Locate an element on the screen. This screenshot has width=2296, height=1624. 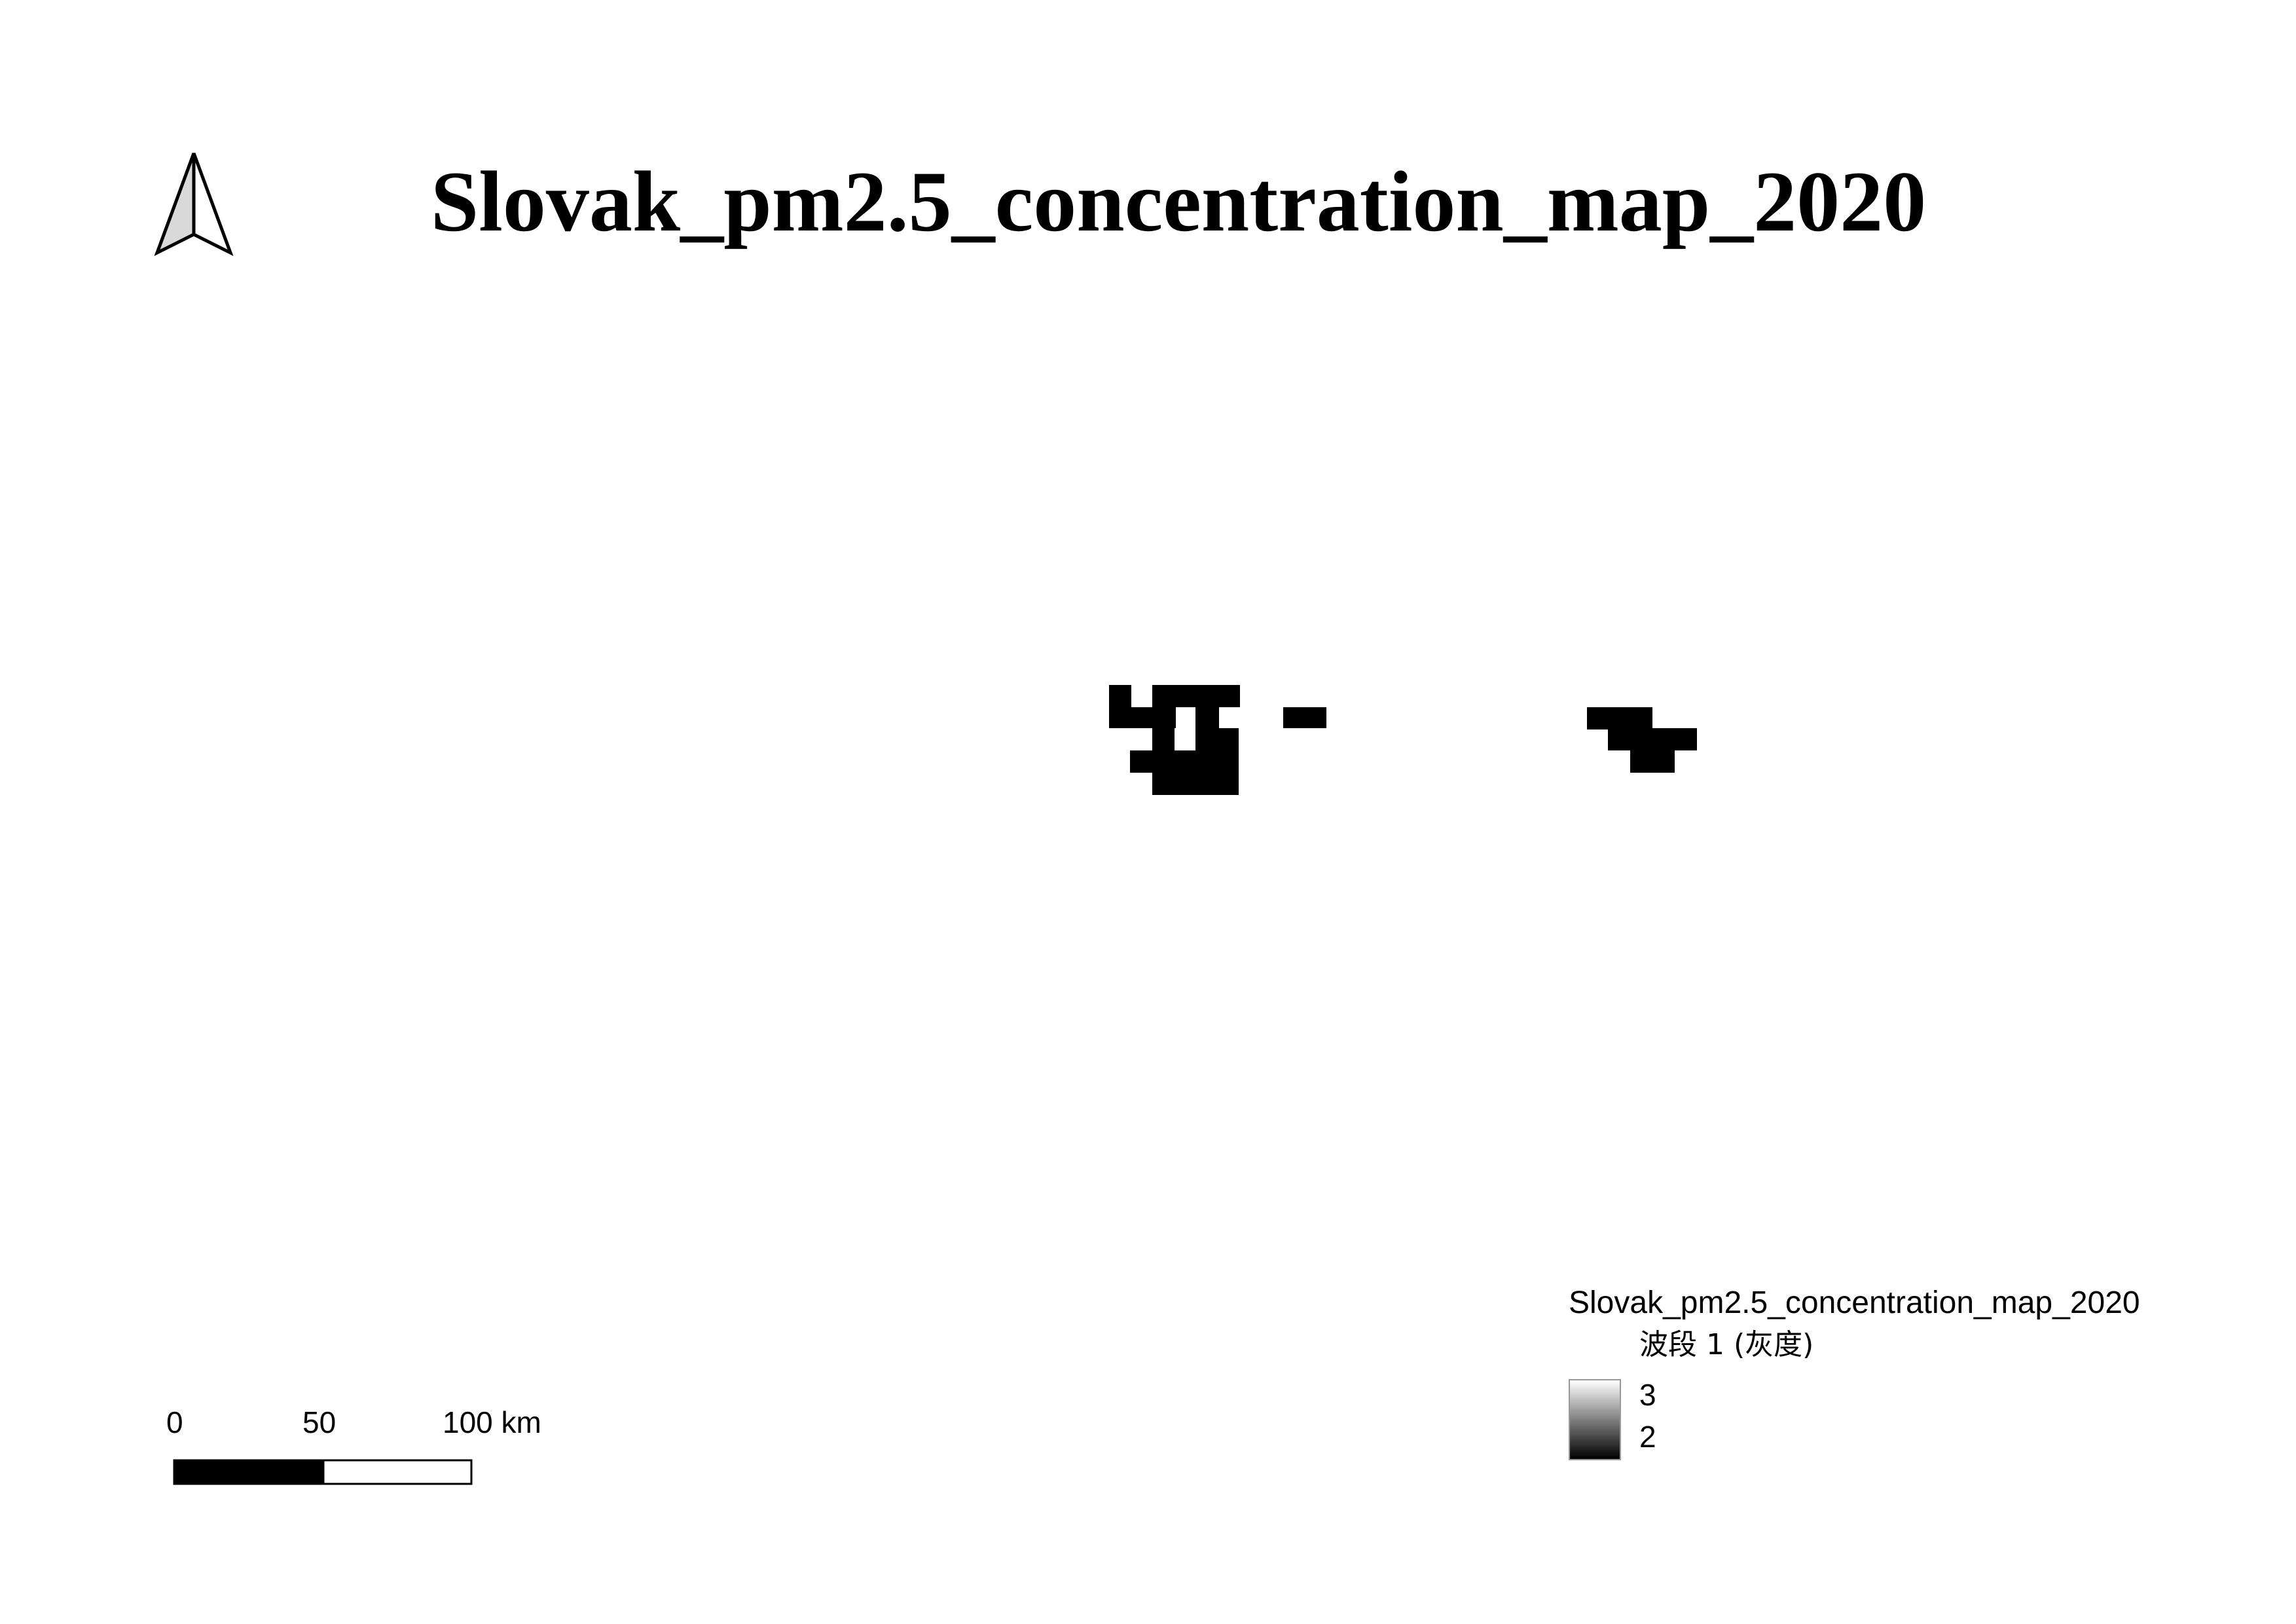
scale-label-0: 0 is located at coordinates (174, 1422).